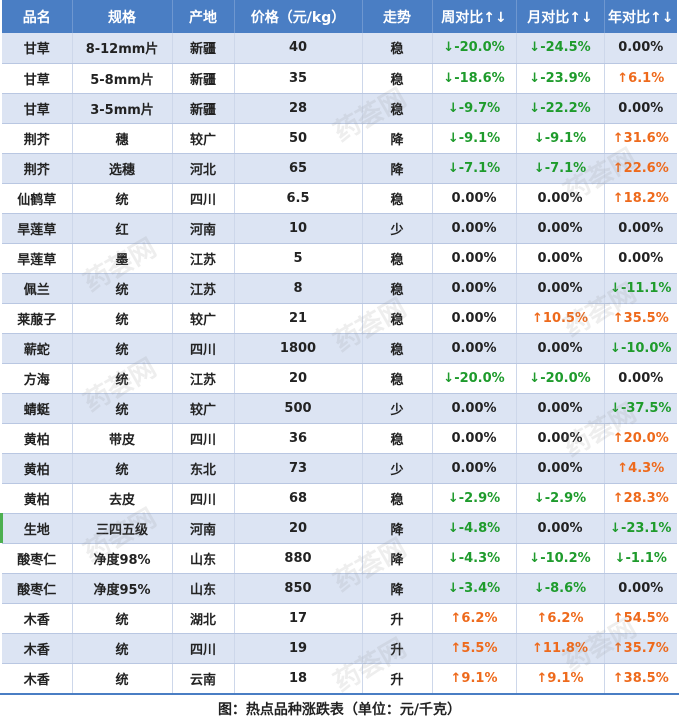 The image size is (679, 722). What do you see at coordinates (339, 558) in the screenshot?
I see `table-row: 酸枣仁 净度98% 山东 880 降 ↓-4.3% ↓-10.2% ↓-1.1%` at bounding box center [339, 558].